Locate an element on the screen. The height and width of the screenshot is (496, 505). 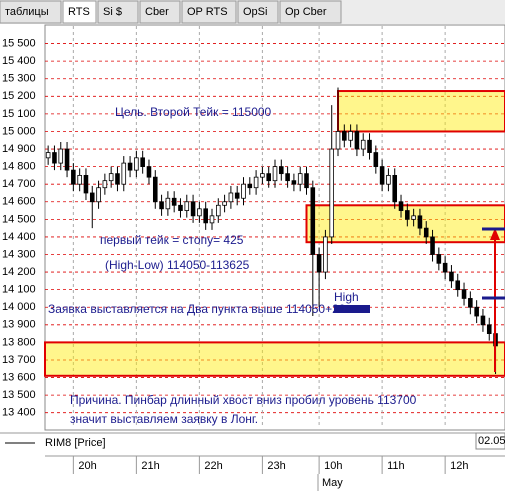
y-tick-label: 14 400 is located at coordinates (19, 237).